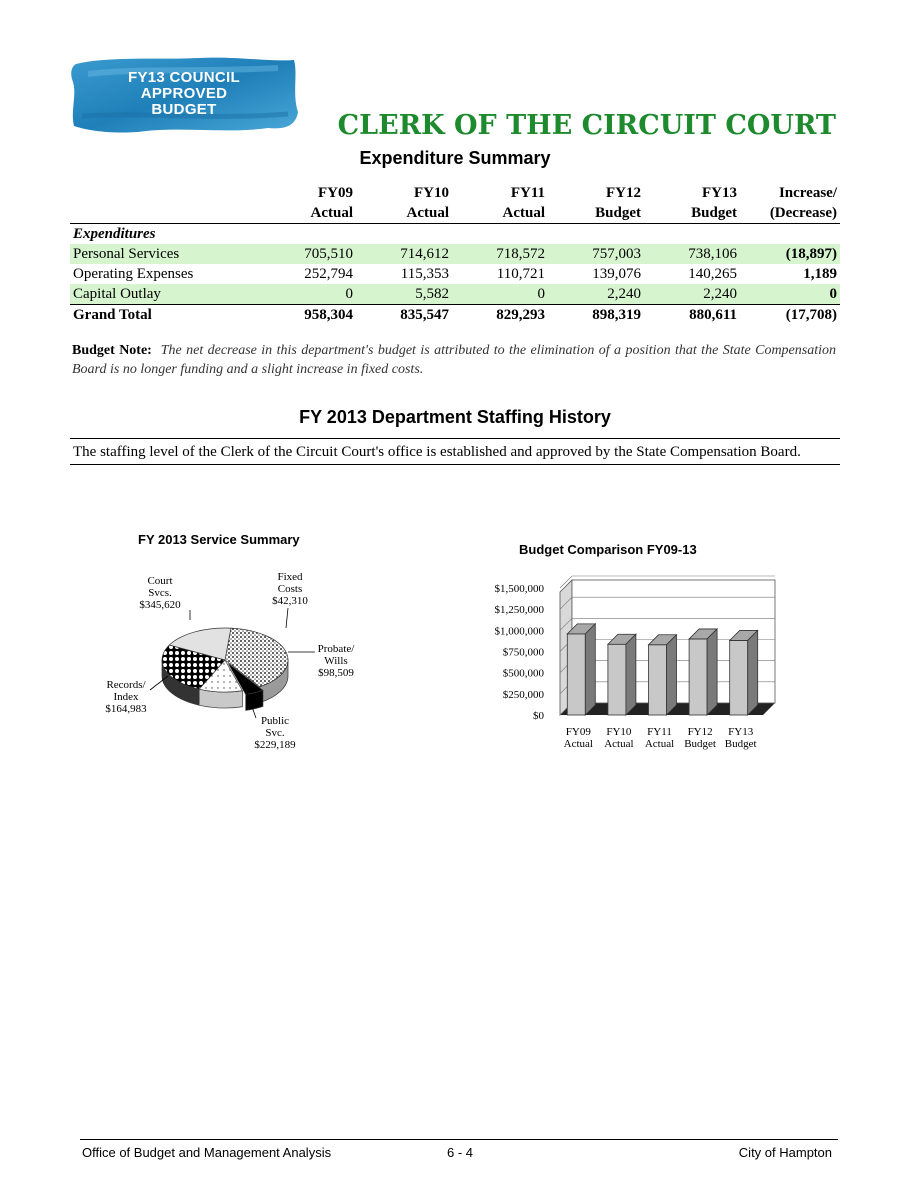 The height and width of the screenshot is (1188, 918). What do you see at coordinates (596, 294) in the screenshot?
I see `table-cell: 2,240` at bounding box center [596, 294].